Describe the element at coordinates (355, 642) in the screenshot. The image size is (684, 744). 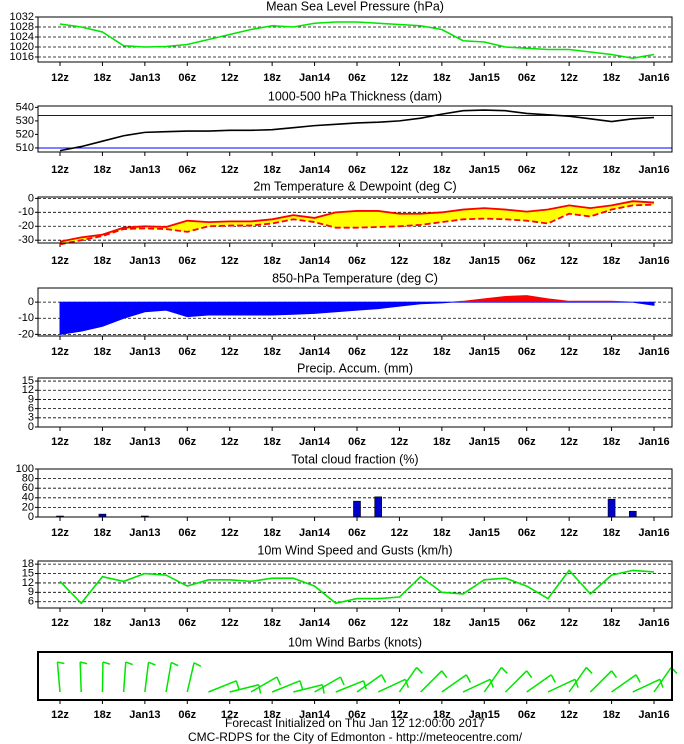
I see `panel-title: 10m Wind Barbs (knots)` at that location.